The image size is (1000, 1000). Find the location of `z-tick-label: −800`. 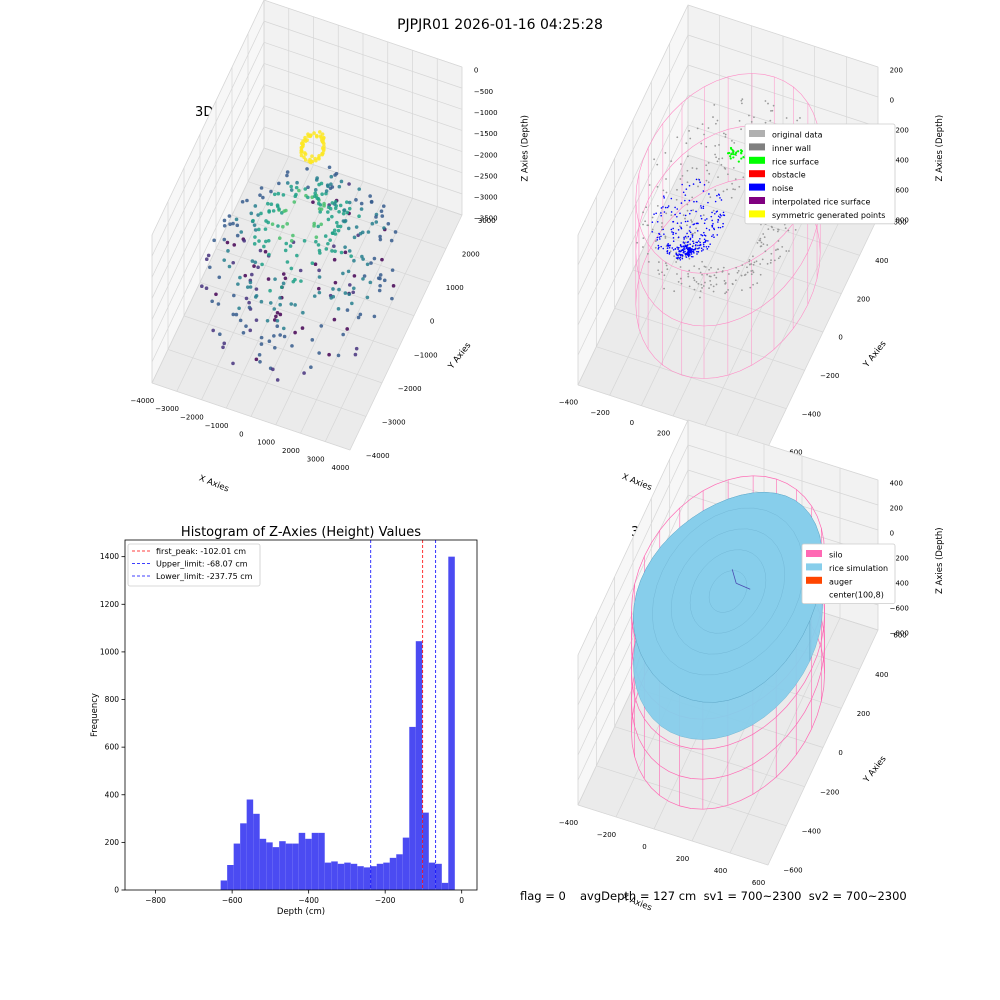

z-tick-label: −800 is located at coordinates (899, 220).